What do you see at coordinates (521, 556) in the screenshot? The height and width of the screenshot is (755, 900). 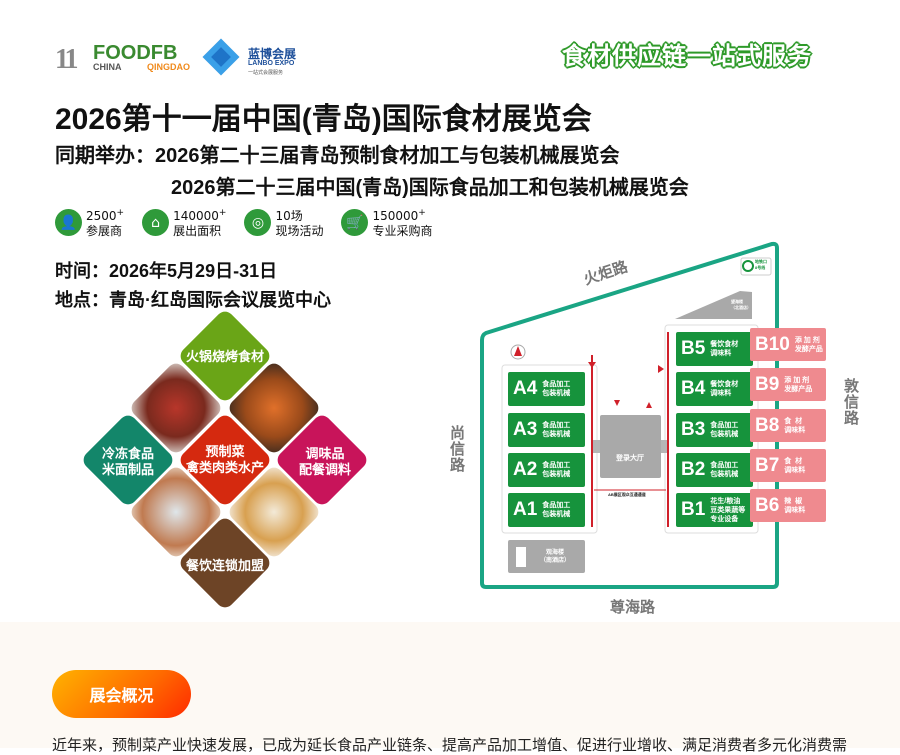 I see `building-icon` at bounding box center [521, 556].